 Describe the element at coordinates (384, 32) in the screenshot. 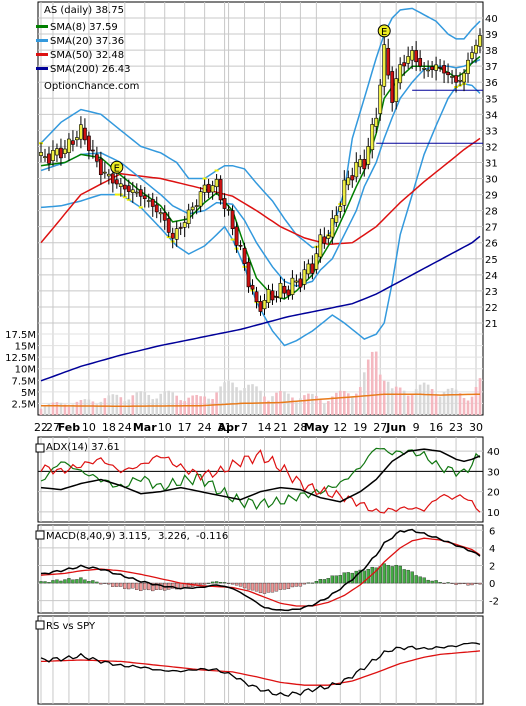

I see `earnings-marker-label: E` at that location.